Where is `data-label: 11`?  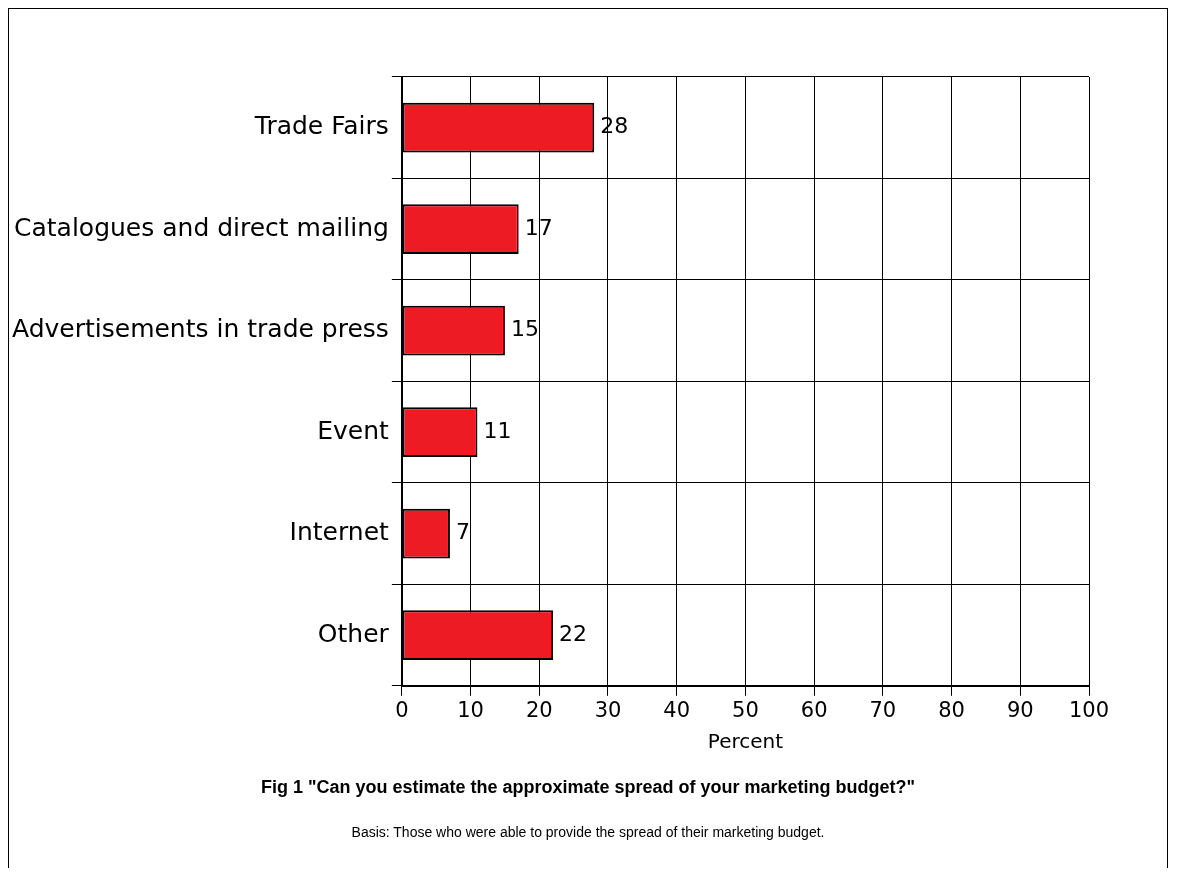 data-label: 11 is located at coordinates (497, 430).